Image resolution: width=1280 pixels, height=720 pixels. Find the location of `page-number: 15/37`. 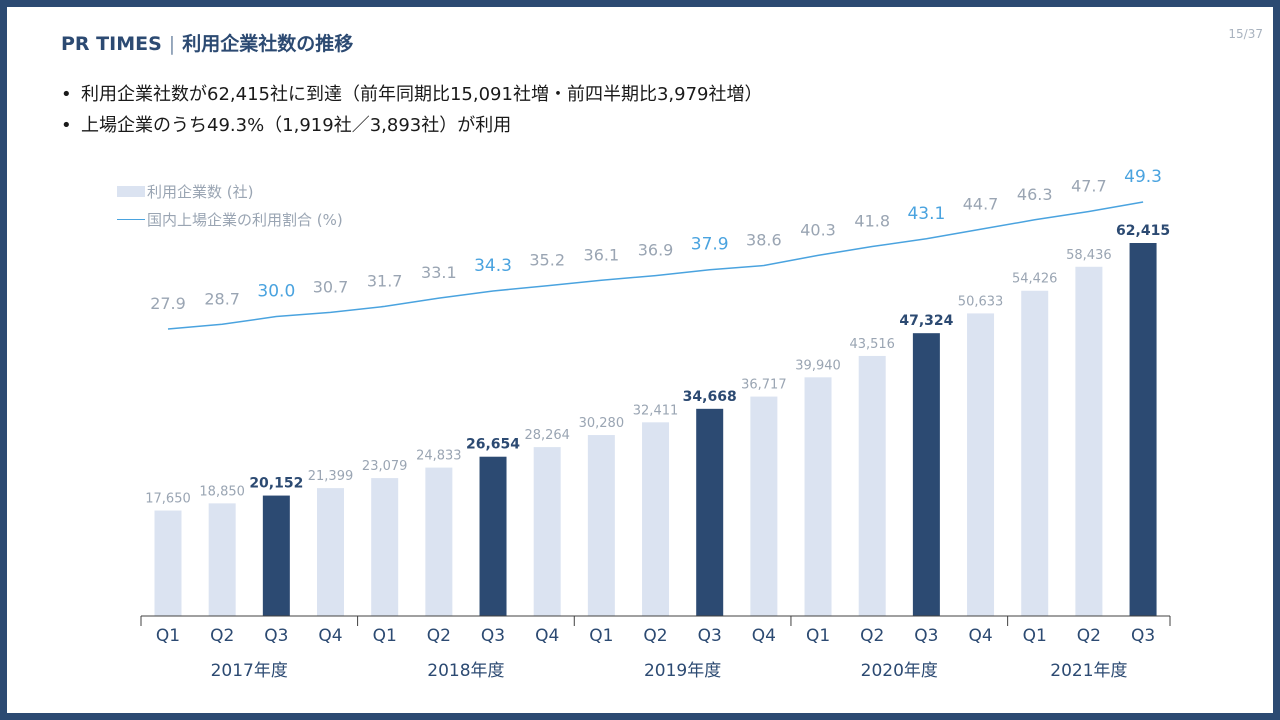

page-number: 15/37 is located at coordinates (1245, 34).